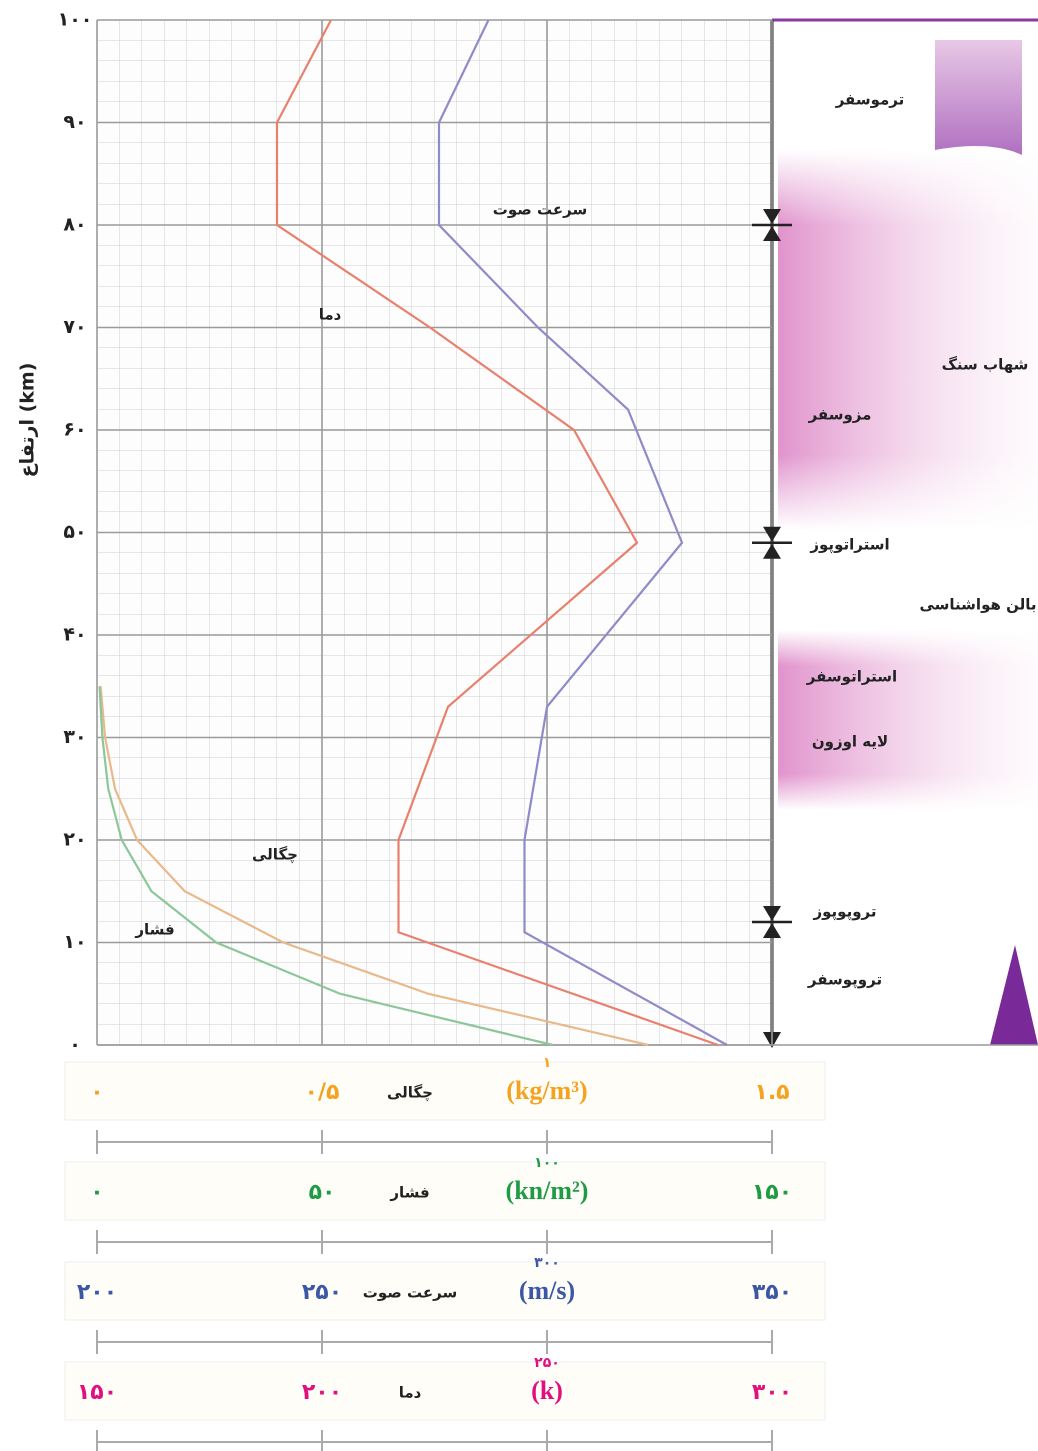  I want to click on y-tick-label: ۴۰, so click(74, 635).